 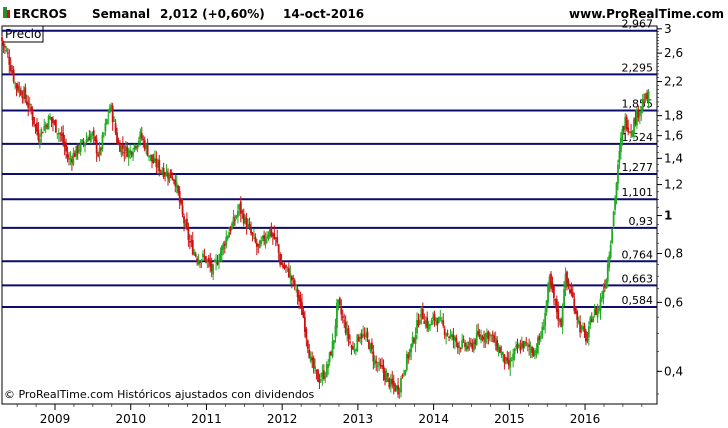 I want to click on y-tick-label-9: 0,6, so click(x=673, y=302).